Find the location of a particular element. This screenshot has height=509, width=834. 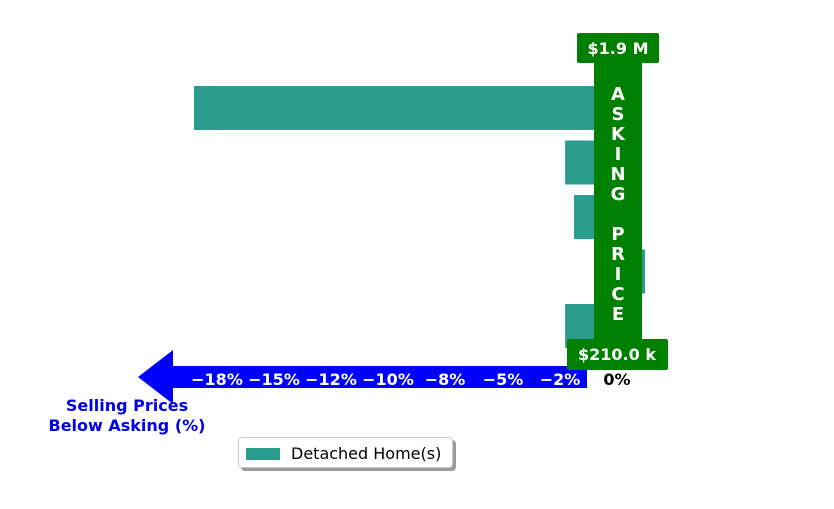

asking-price-letter: N is located at coordinates (617, 174).